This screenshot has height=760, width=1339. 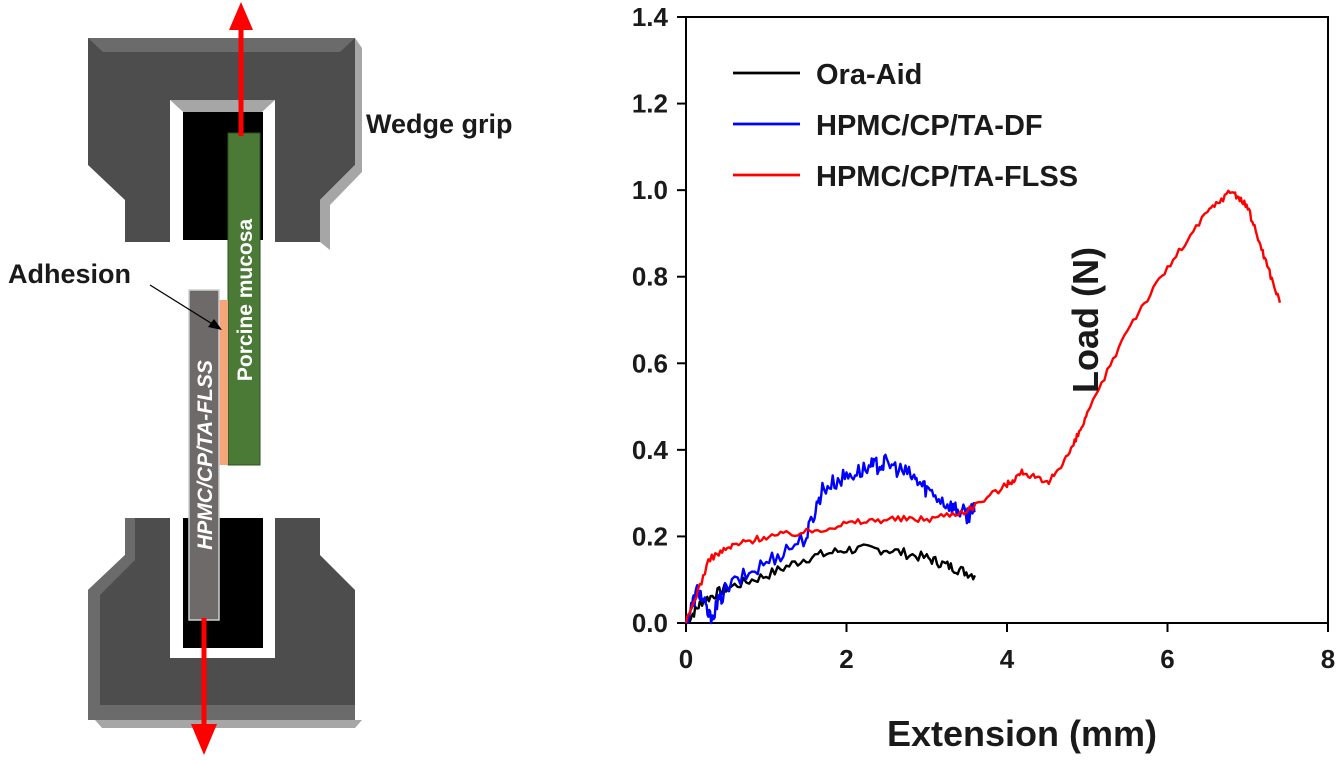 I want to click on y-tick-label: 1.4, so click(x=650, y=17).